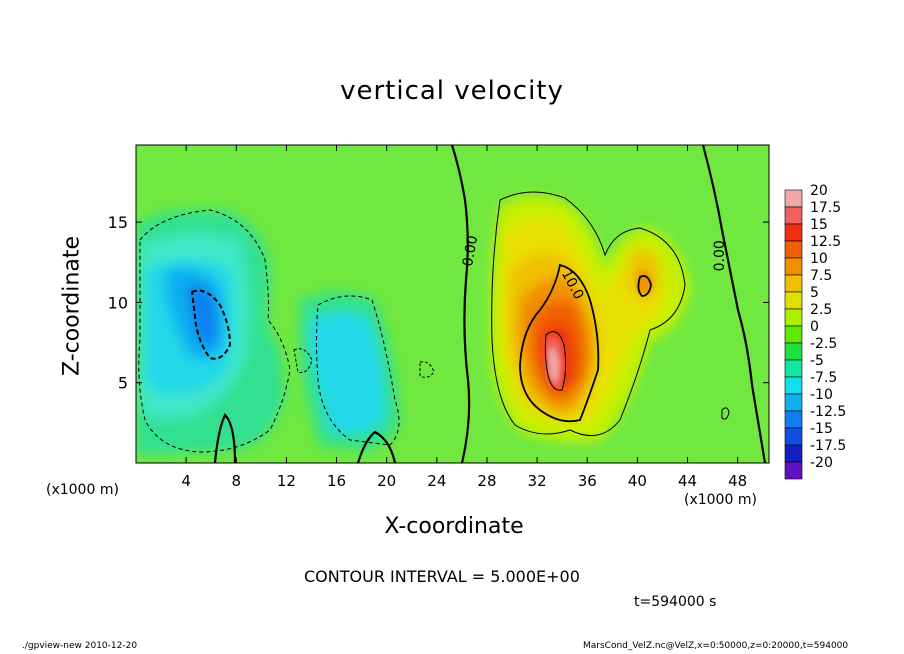 This screenshot has width=904, height=654. I want to click on colorbar-label-9: -2.5, so click(823, 344).